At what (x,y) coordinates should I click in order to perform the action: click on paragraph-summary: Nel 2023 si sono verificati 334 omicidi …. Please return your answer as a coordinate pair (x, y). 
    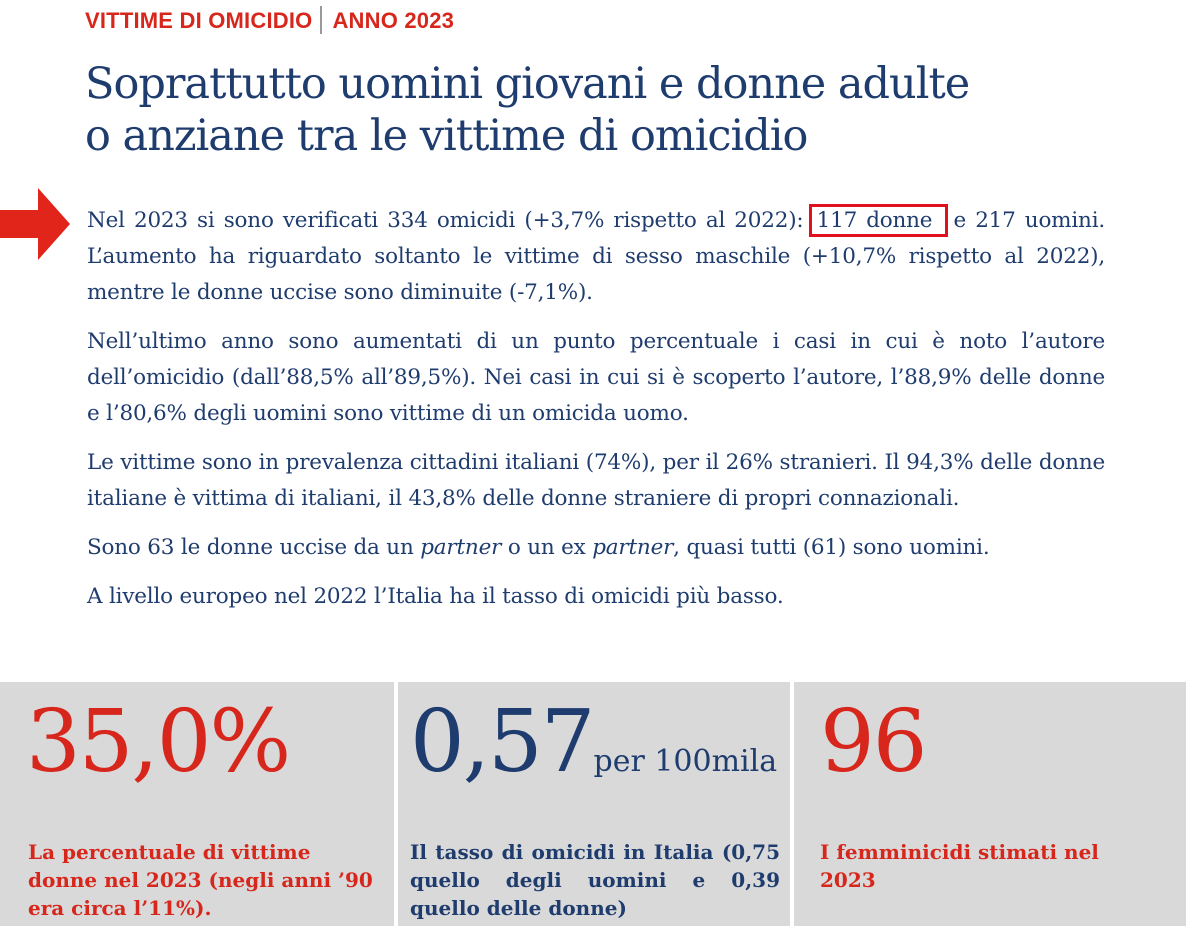
    Looking at the image, I should click on (596, 257).